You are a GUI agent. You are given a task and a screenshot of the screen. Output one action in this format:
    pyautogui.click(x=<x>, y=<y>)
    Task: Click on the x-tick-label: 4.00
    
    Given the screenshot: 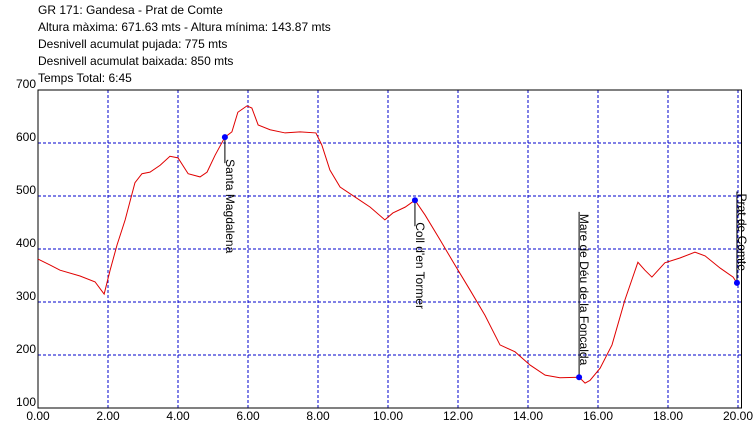 What is the action you would take?
    pyautogui.click(x=178, y=416)
    